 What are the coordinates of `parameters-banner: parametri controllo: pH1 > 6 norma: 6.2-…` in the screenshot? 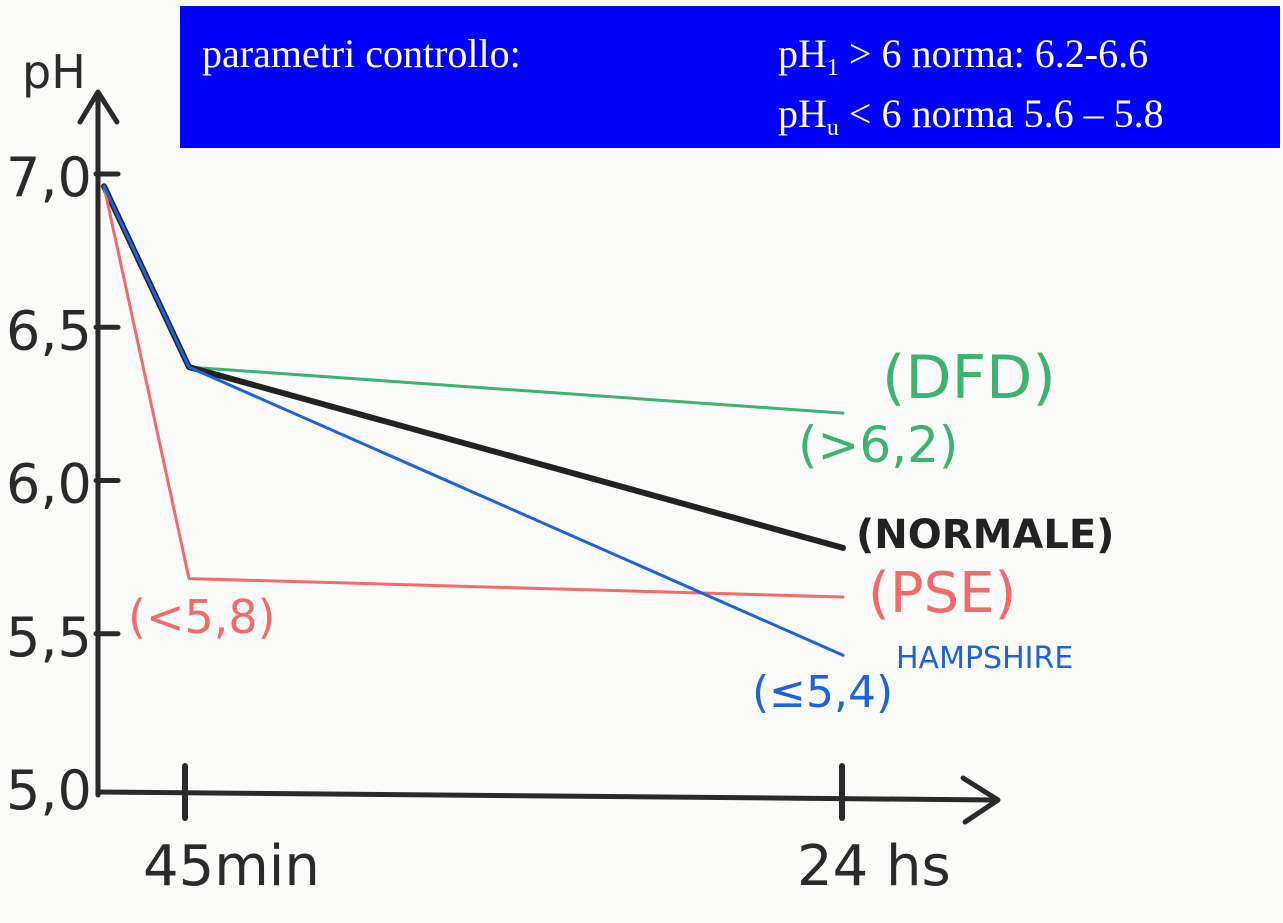 It's located at (730, 77).